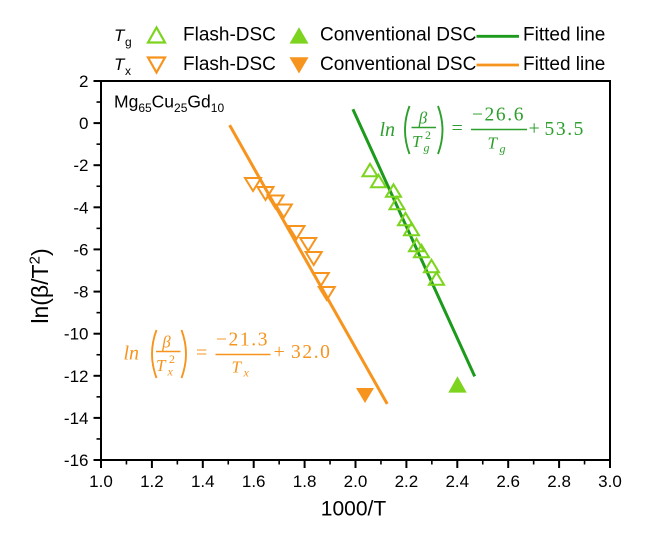 The height and width of the screenshot is (536, 648). What do you see at coordinates (169, 104) in the screenshot?
I see `svg-text: Mg65Cu25Gd10` at bounding box center [169, 104].